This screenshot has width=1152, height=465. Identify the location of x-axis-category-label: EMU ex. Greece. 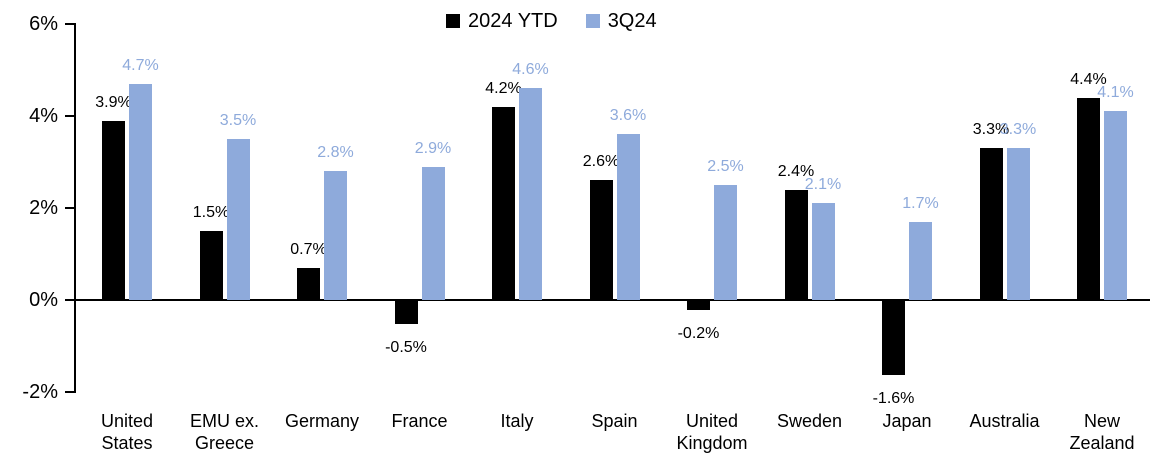
(224, 432).